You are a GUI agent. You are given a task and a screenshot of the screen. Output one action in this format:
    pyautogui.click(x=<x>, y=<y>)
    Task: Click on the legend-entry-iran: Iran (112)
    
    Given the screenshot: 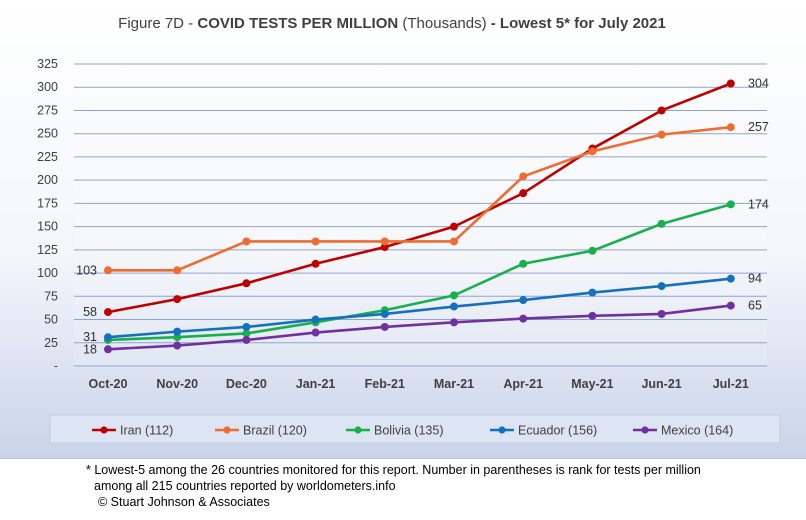 What is the action you would take?
    pyautogui.click(x=146, y=431)
    